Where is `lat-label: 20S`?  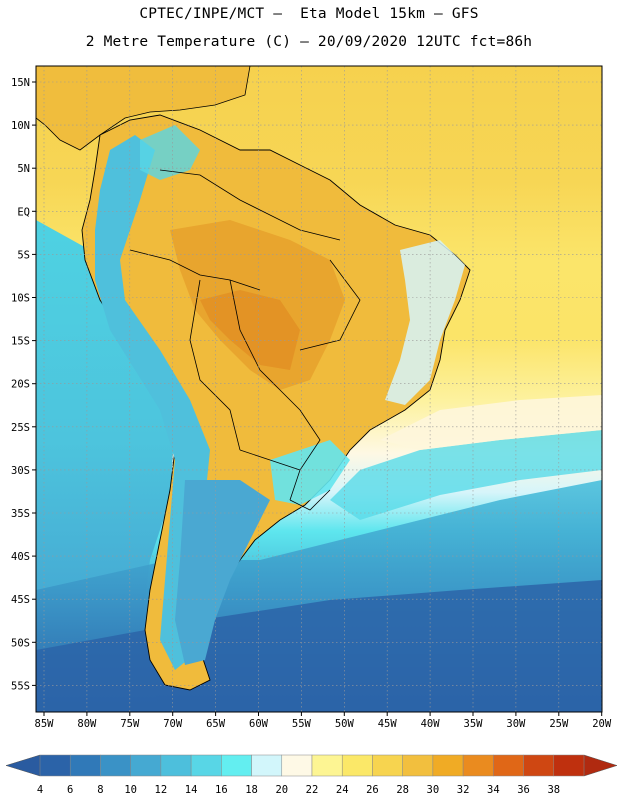 lat-label: 20S is located at coordinates (20, 385).